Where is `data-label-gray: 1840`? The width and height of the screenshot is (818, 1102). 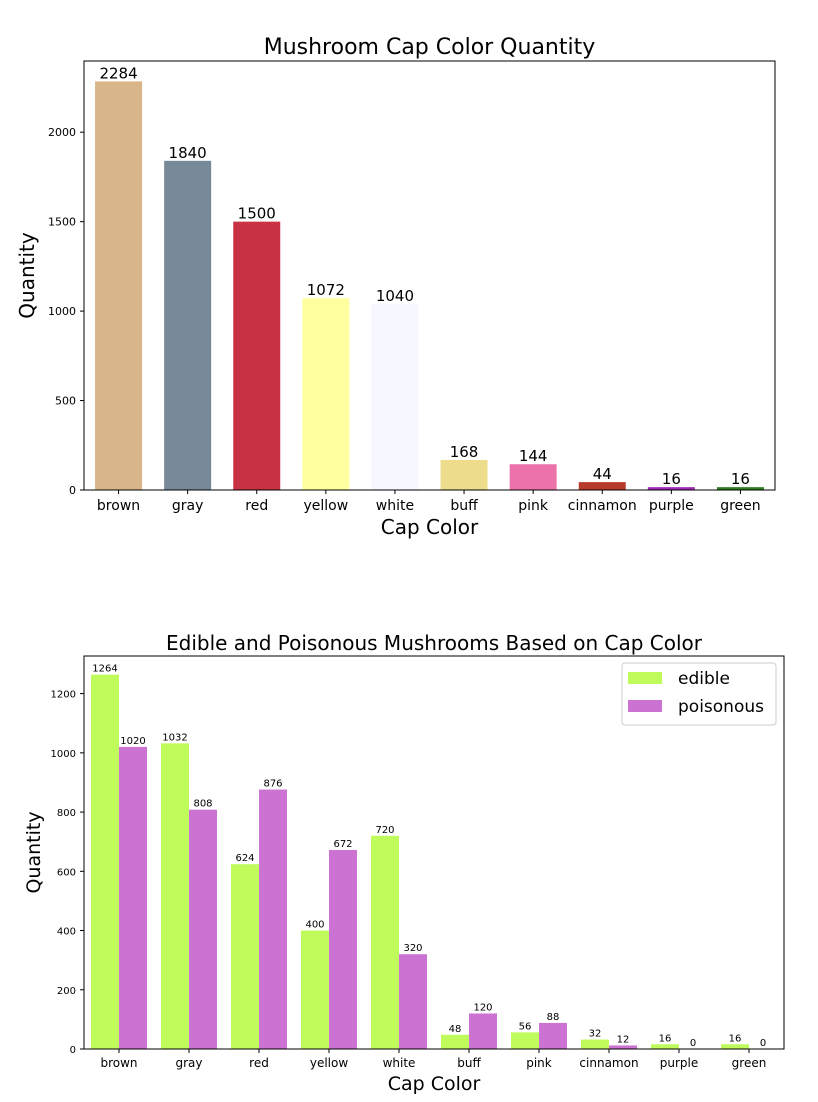
data-label-gray: 1840 is located at coordinates (188, 153).